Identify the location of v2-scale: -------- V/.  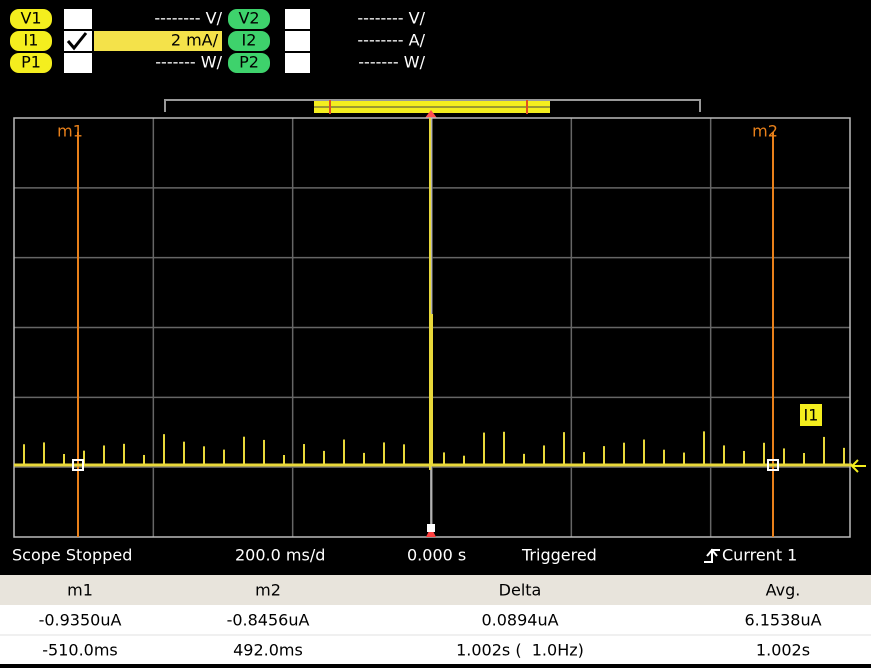
(391, 18).